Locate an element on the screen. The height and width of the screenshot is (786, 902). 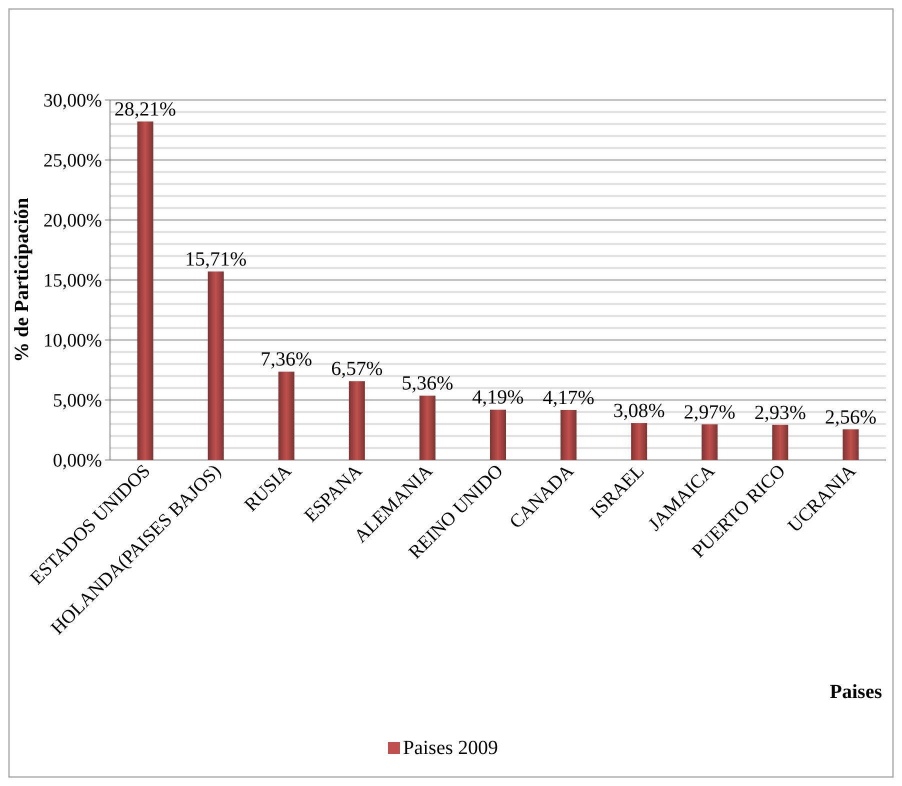
y-tick-label: 10,00% is located at coordinates (72, 341).